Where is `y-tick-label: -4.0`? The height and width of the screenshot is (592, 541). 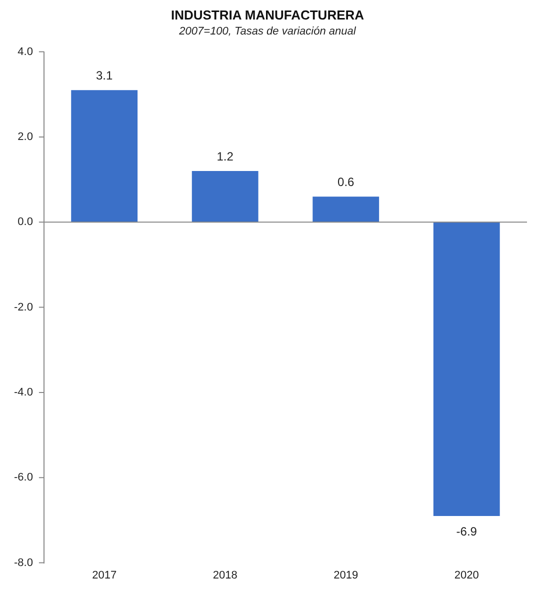
y-tick-label: -4.0 is located at coordinates (23, 392).